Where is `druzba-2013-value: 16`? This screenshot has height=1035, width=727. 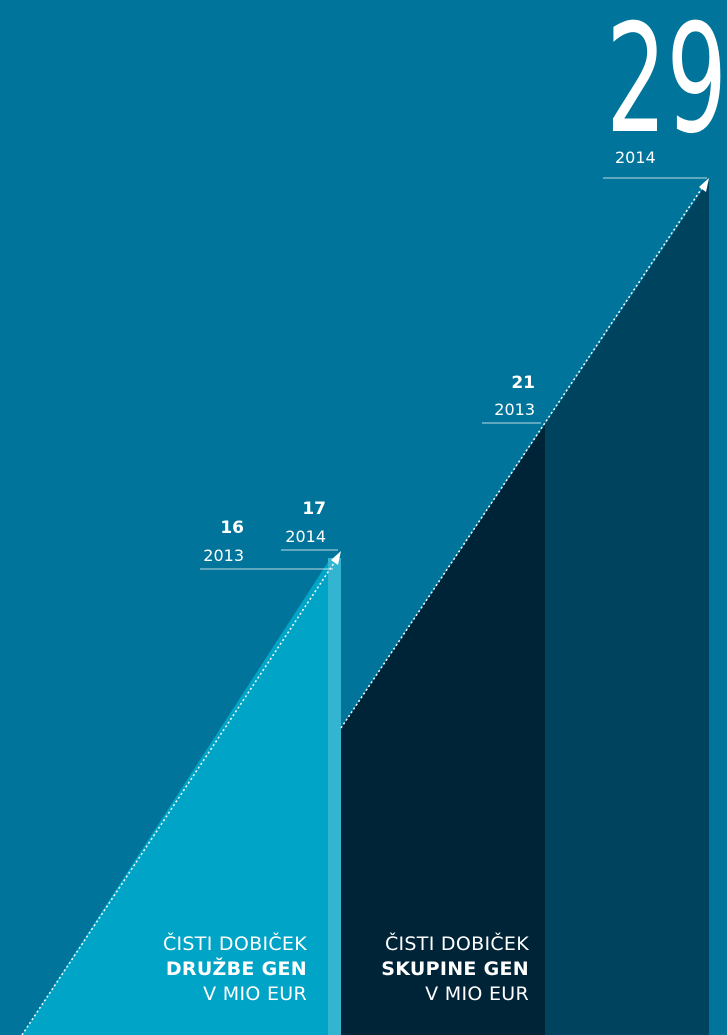 druzba-2013-value: 16 is located at coordinates (232, 528).